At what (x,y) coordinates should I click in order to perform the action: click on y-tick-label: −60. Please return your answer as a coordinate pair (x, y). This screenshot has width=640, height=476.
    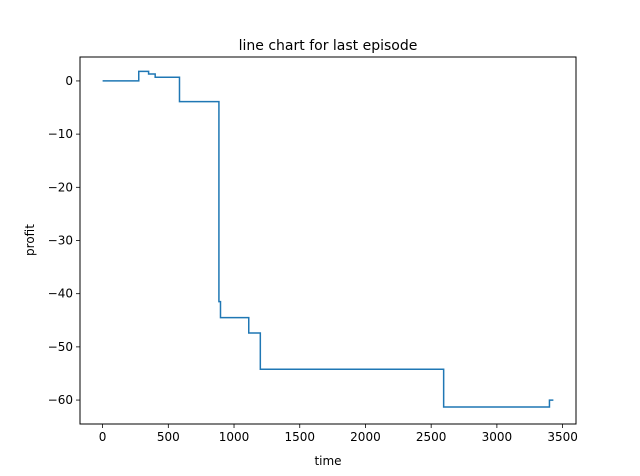
    Looking at the image, I should click on (60, 400).